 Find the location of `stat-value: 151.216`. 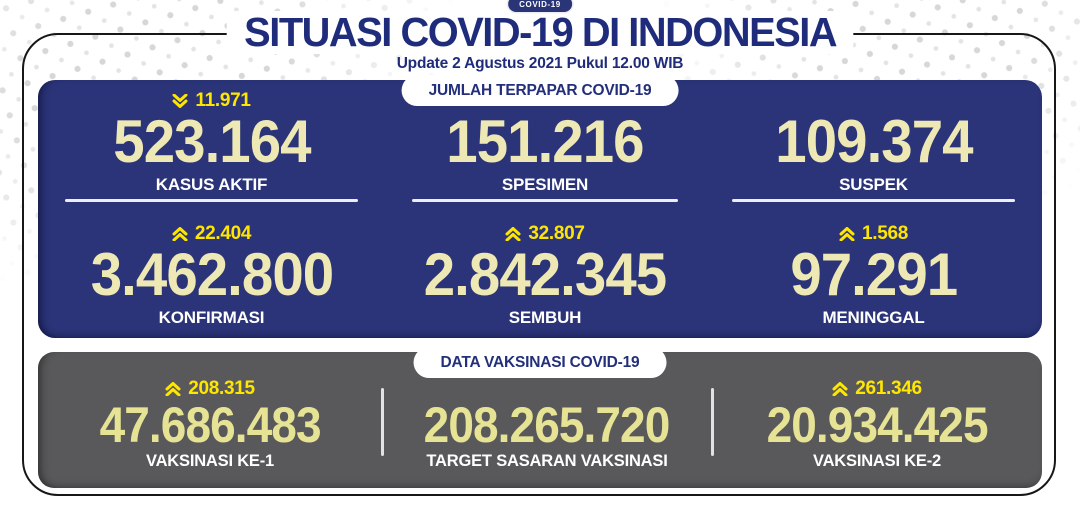

stat-value: 151.216 is located at coordinates (545, 142).